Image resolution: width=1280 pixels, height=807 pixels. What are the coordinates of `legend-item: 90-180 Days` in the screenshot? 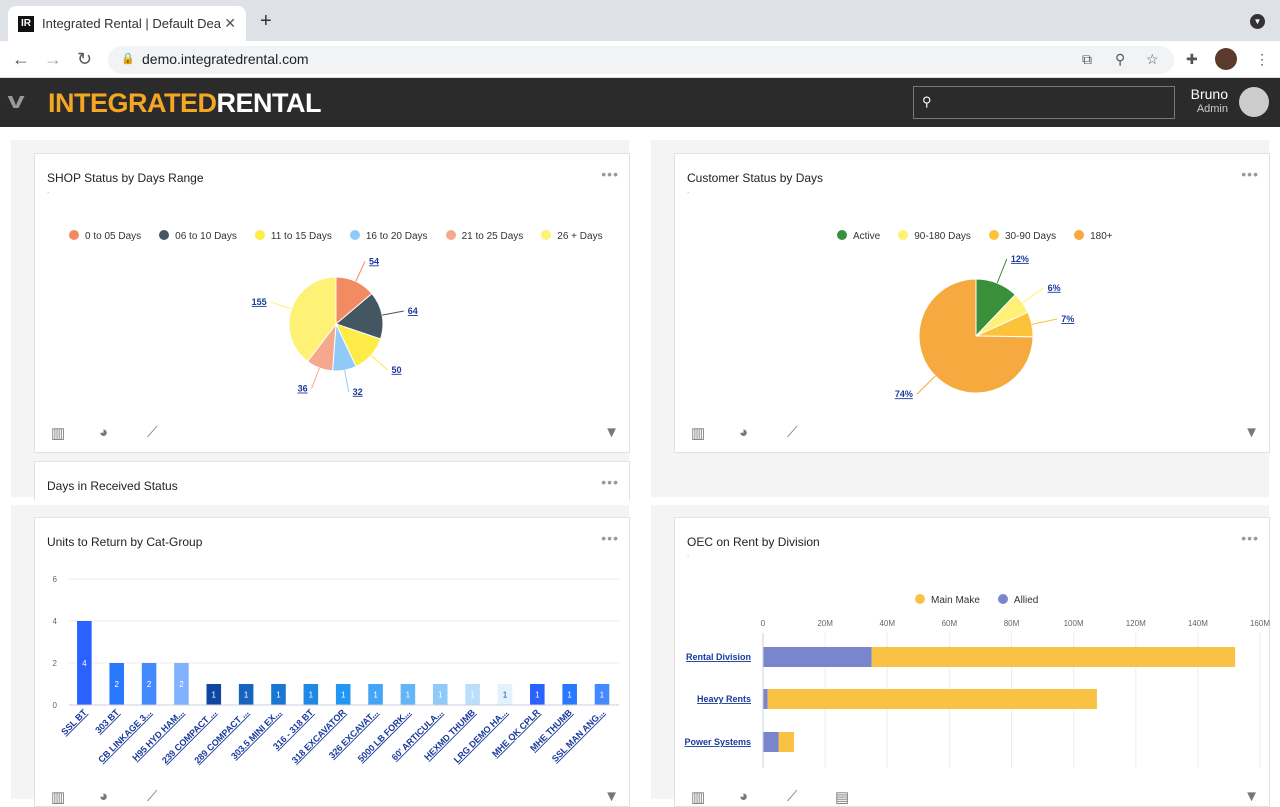 It's located at (934, 236).